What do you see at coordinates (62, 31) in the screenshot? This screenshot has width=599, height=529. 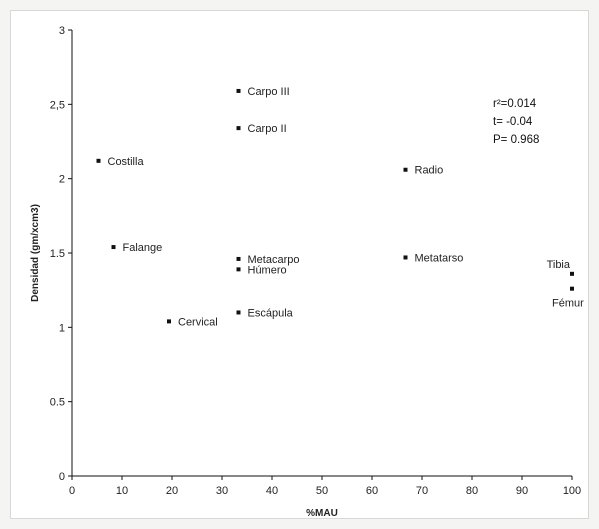 I see `y-tick-label: 3` at bounding box center [62, 31].